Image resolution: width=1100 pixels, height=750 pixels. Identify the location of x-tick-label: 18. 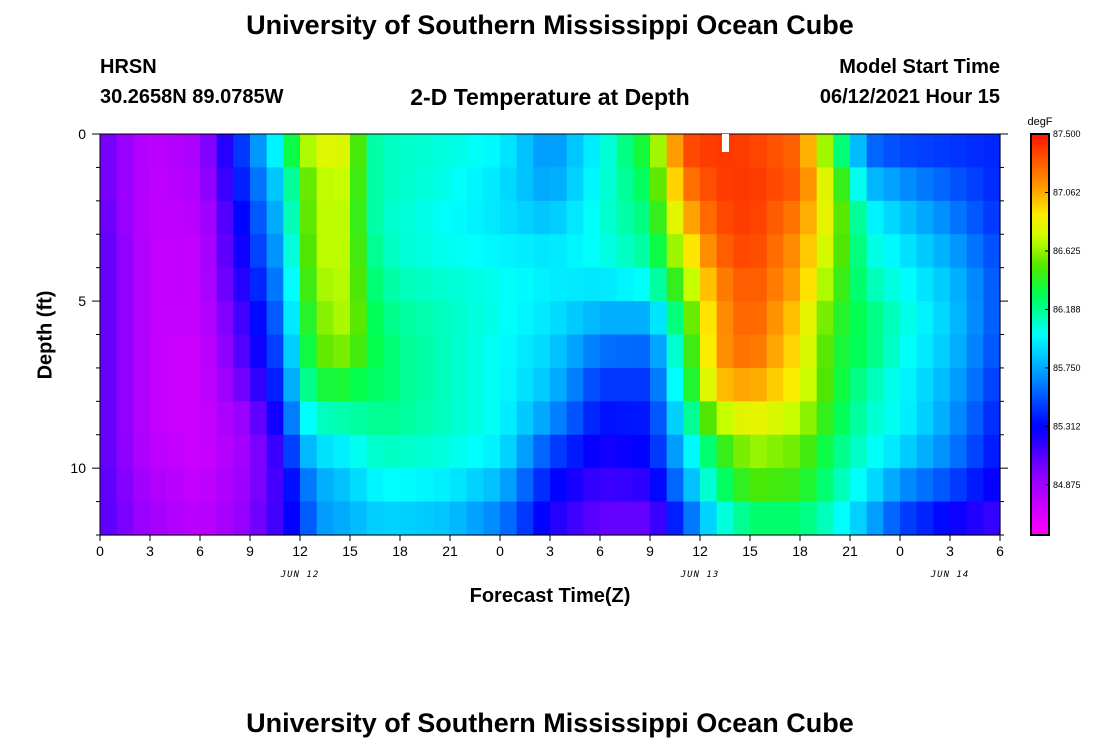
(400, 551).